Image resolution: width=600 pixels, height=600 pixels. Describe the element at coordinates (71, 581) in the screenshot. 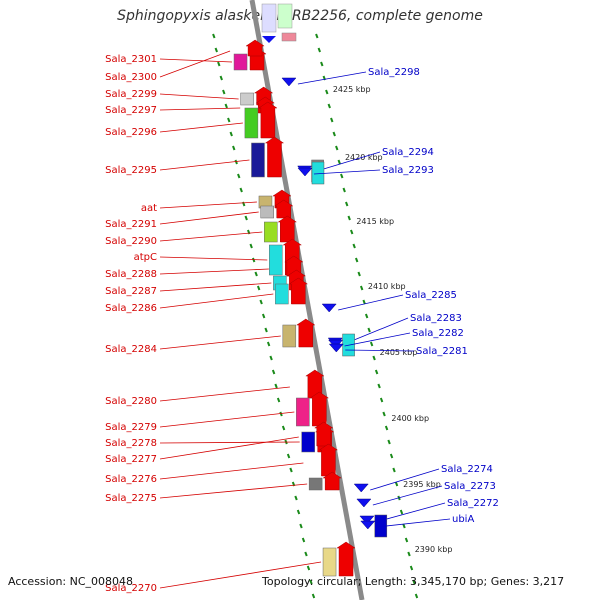

I see `accession-text: Accession: NC_008048` at that location.